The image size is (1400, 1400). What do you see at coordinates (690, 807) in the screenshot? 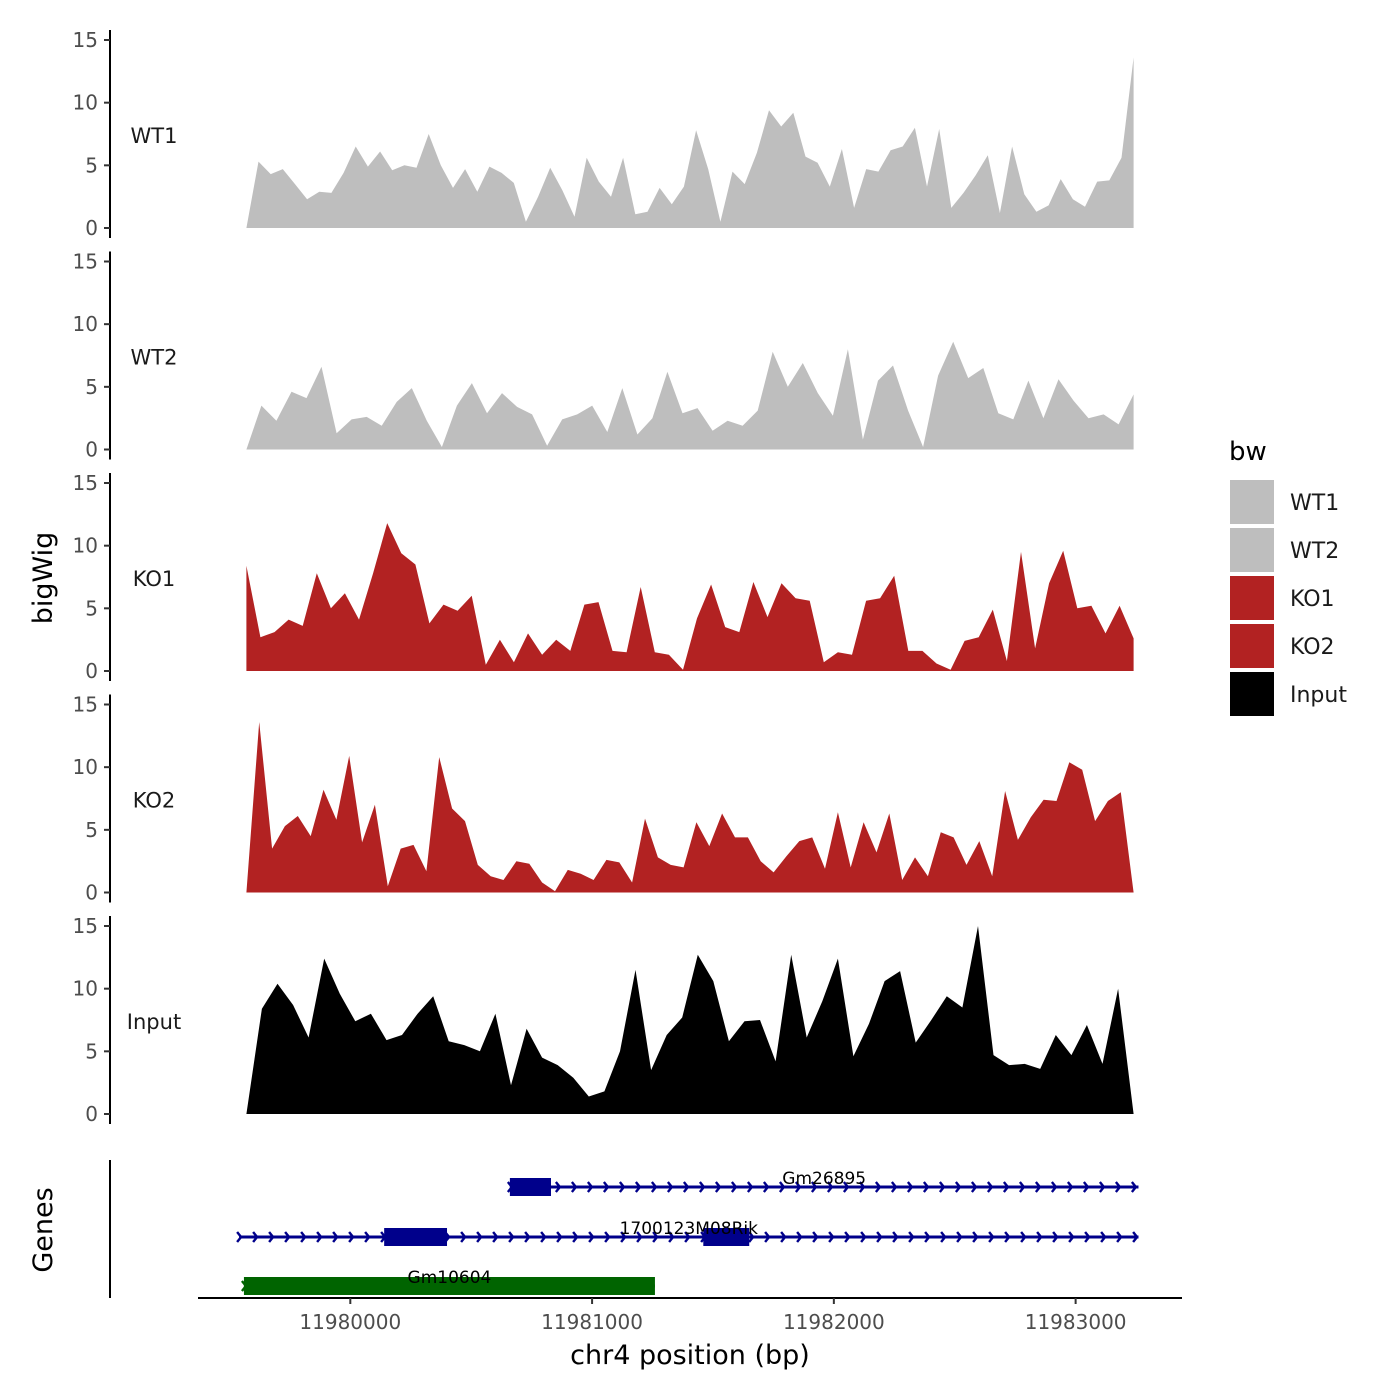
I see `area-ko2` at bounding box center [690, 807].